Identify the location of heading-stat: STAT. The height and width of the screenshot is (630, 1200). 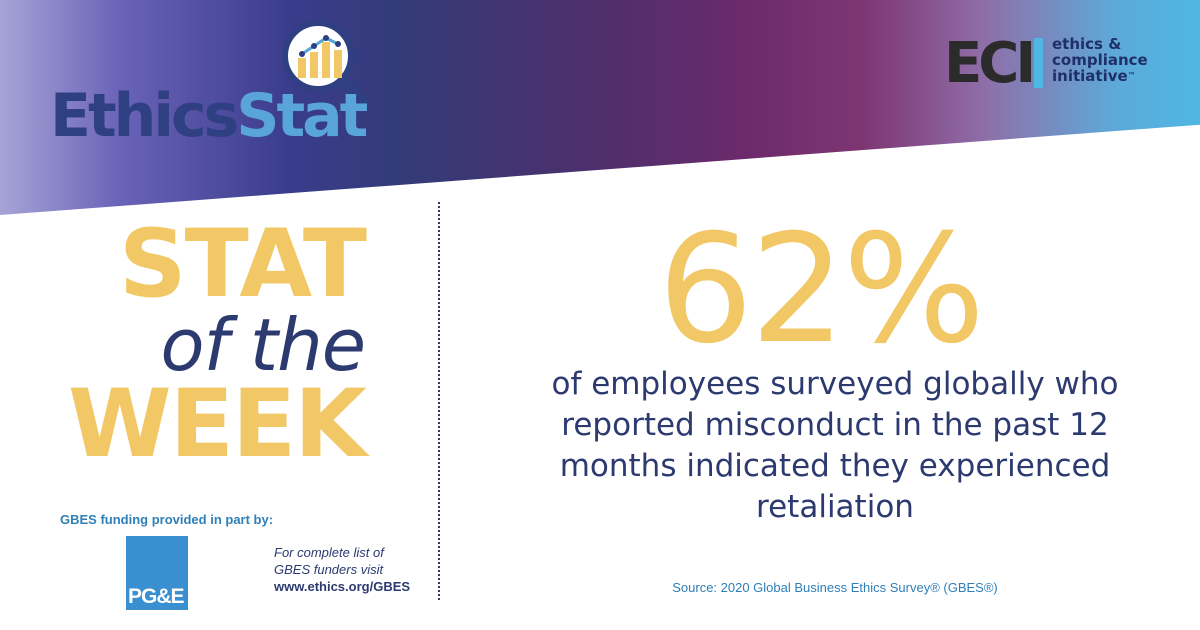
(242, 264).